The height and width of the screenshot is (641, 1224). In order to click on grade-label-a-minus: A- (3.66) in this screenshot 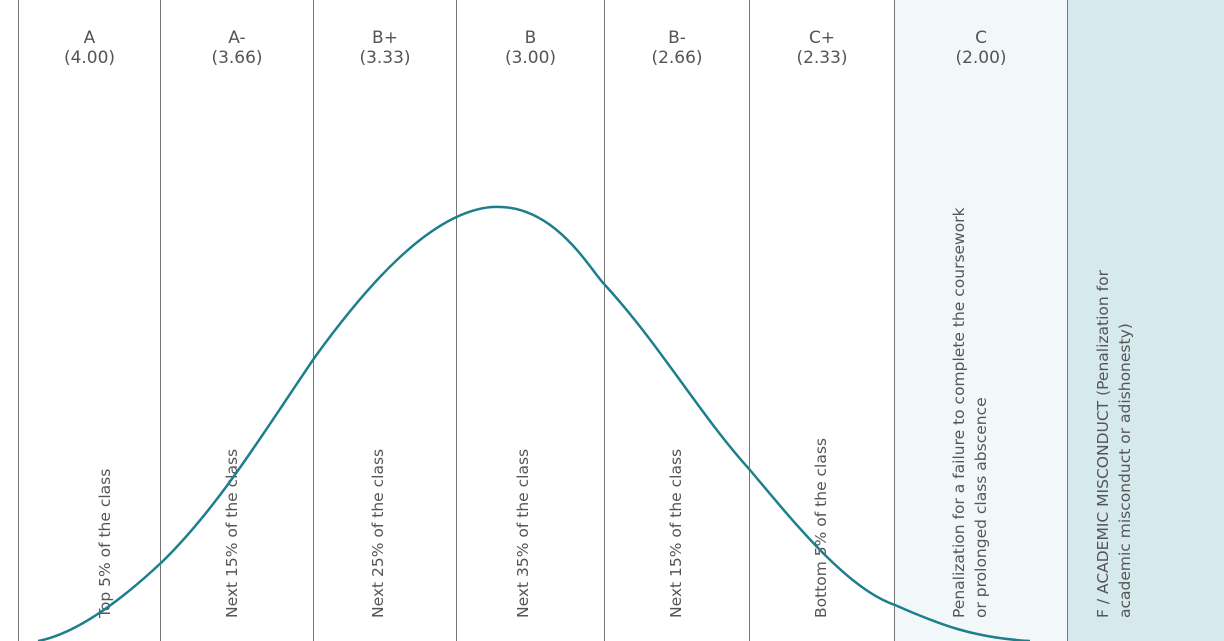, I will do `click(237, 48)`.